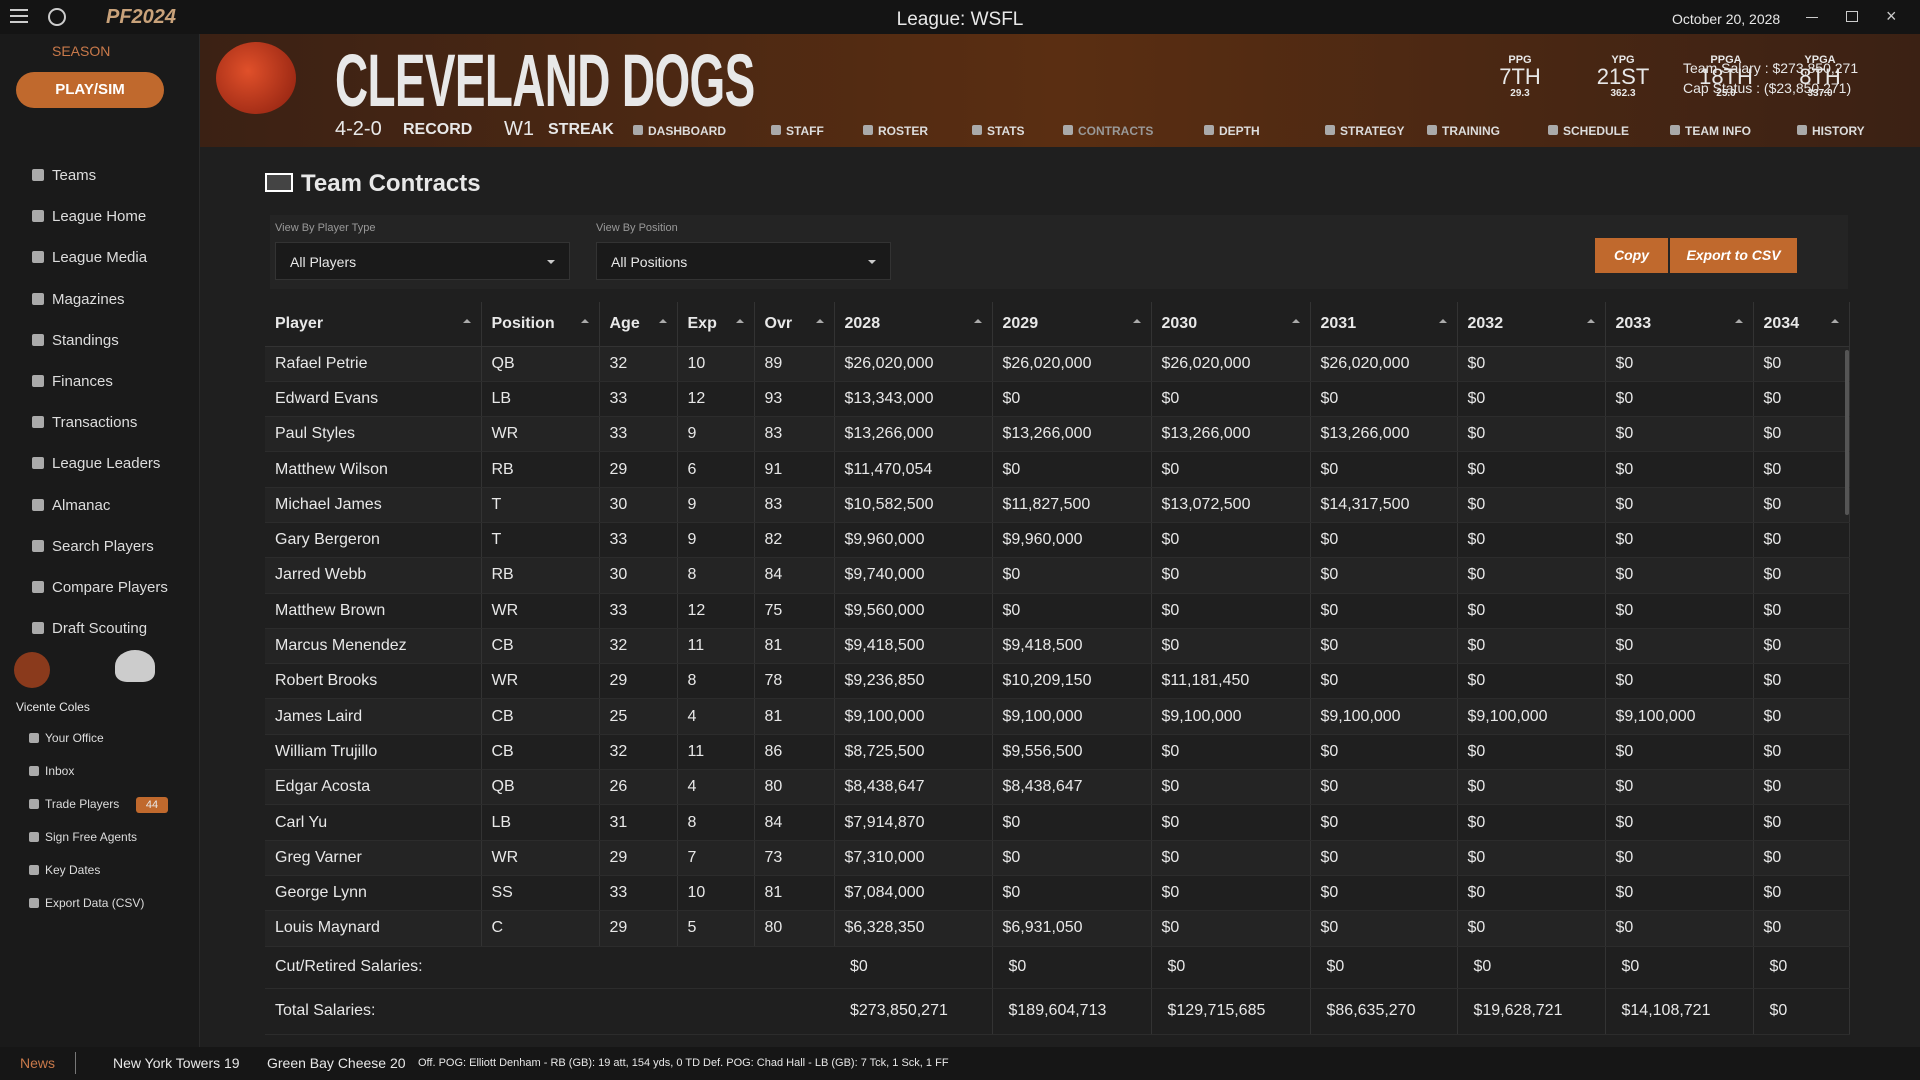 The image size is (1920, 1080). Describe the element at coordinates (1072, 1011) in the screenshot. I see `footer-cell: $189,604,713` at that location.